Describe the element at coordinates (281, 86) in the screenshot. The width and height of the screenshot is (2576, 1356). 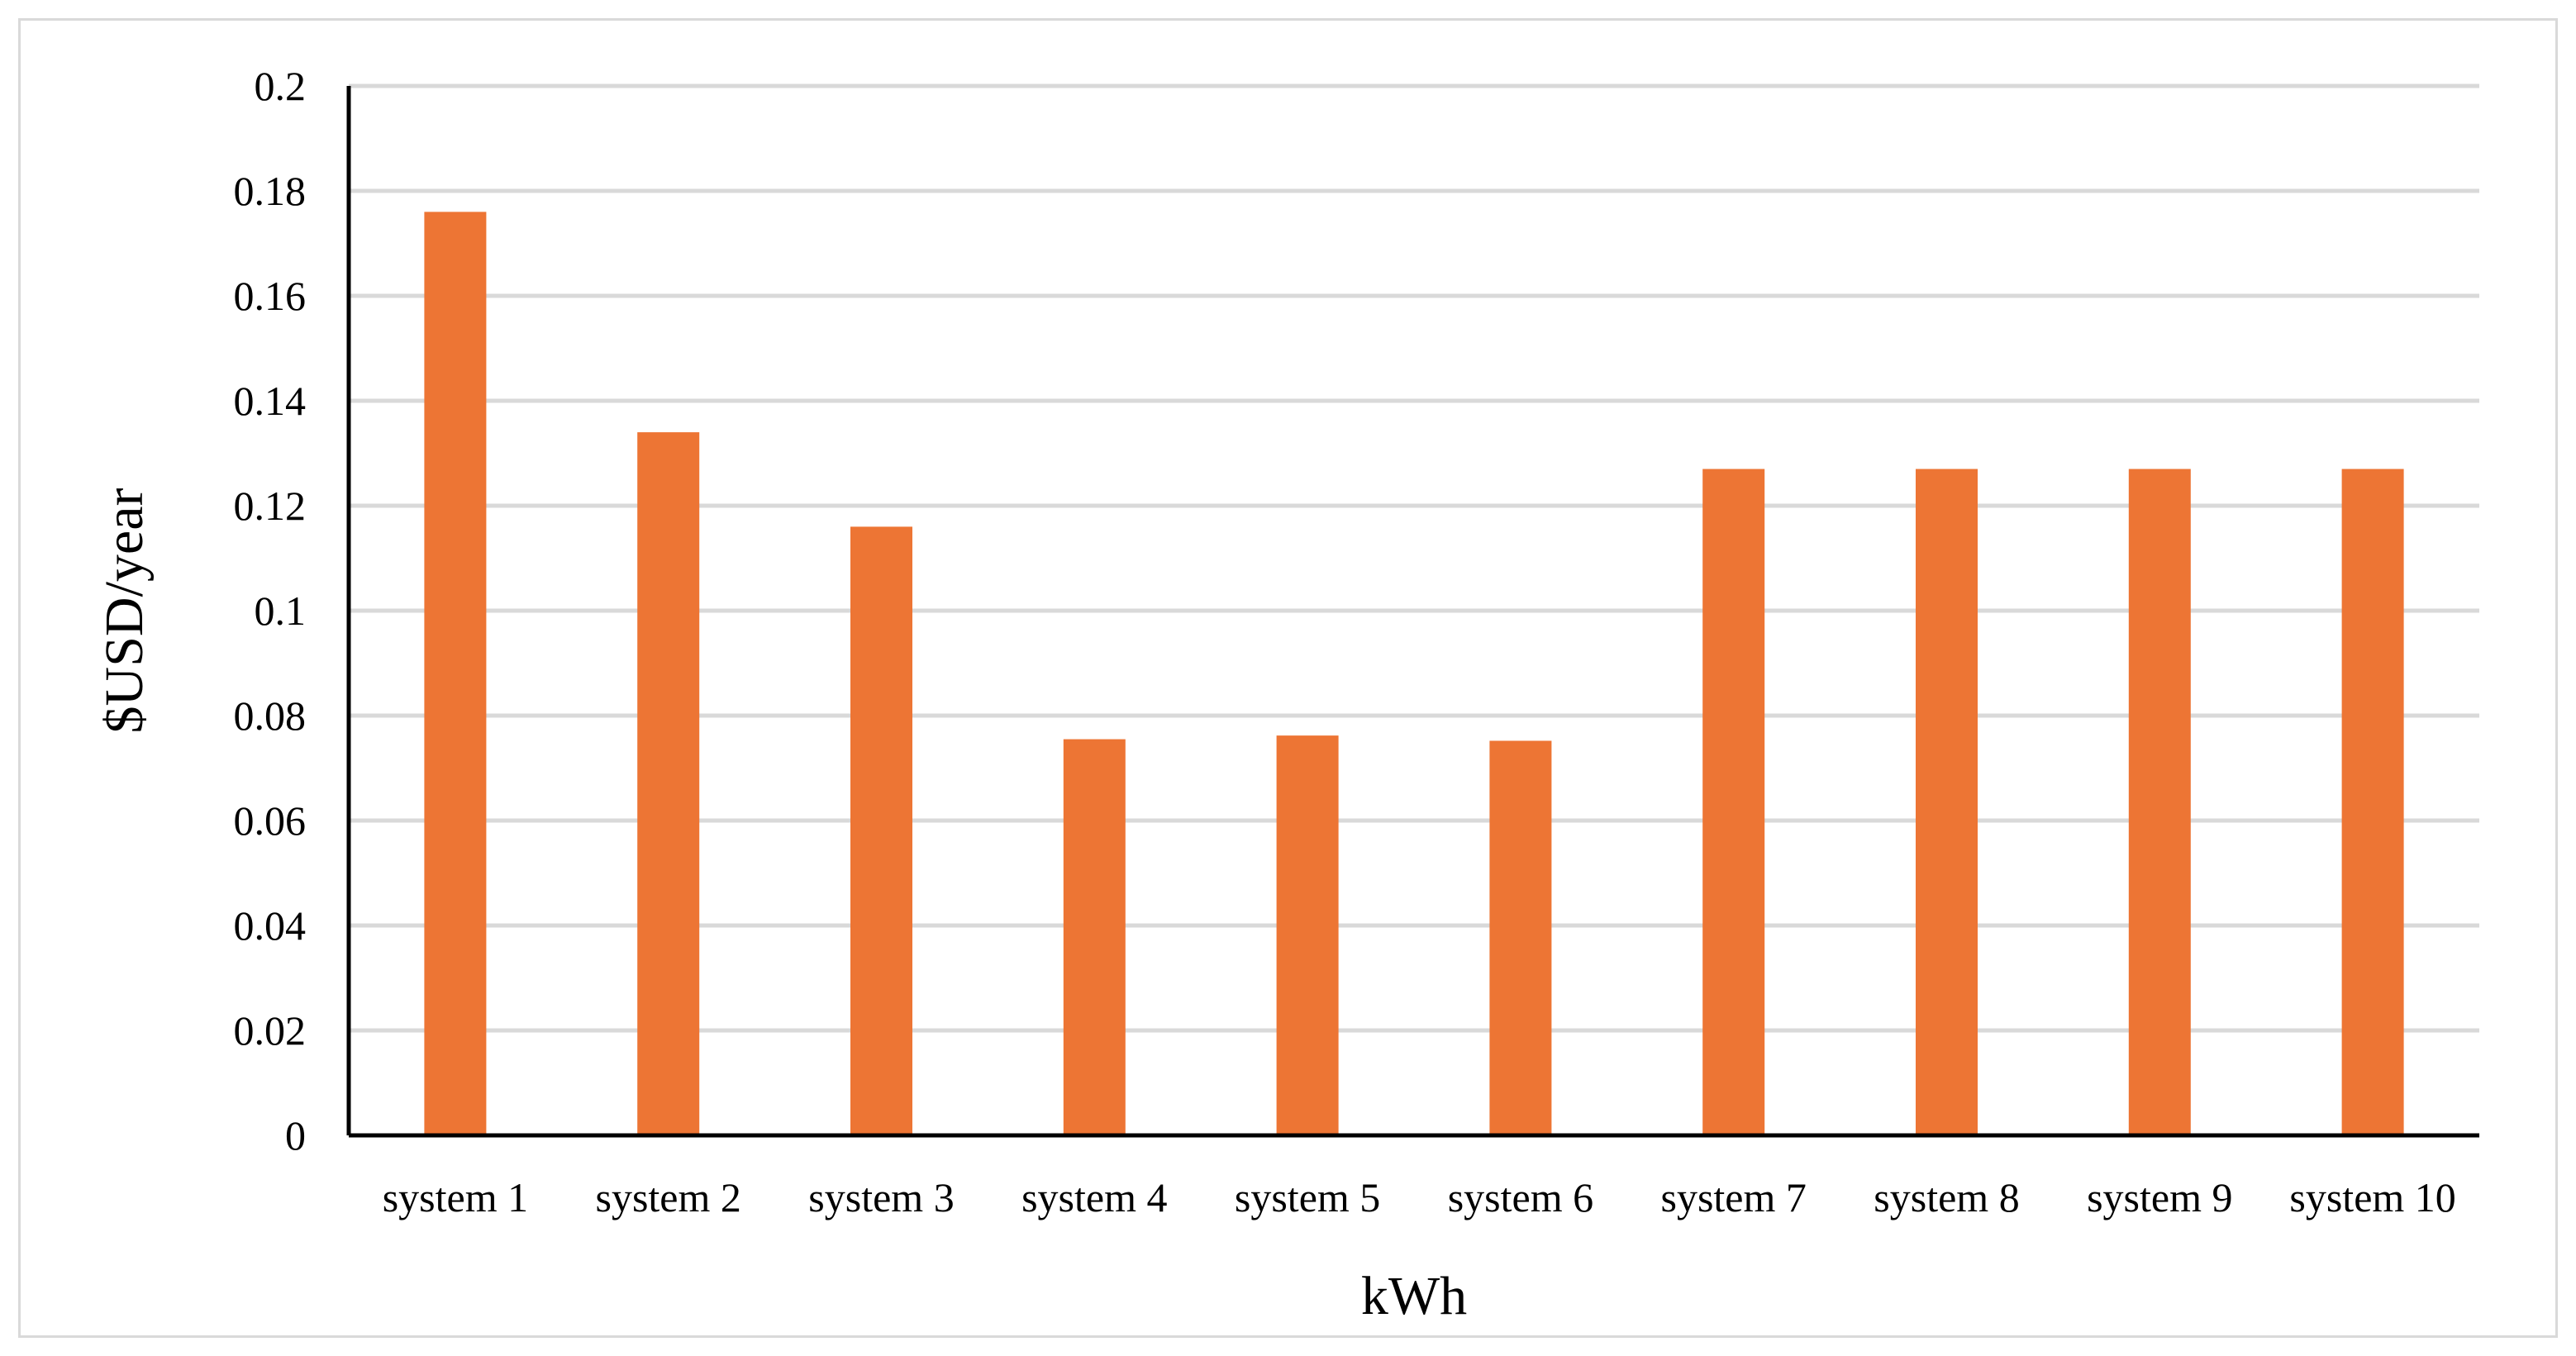
I see `y-tick-label: 0.2` at that location.